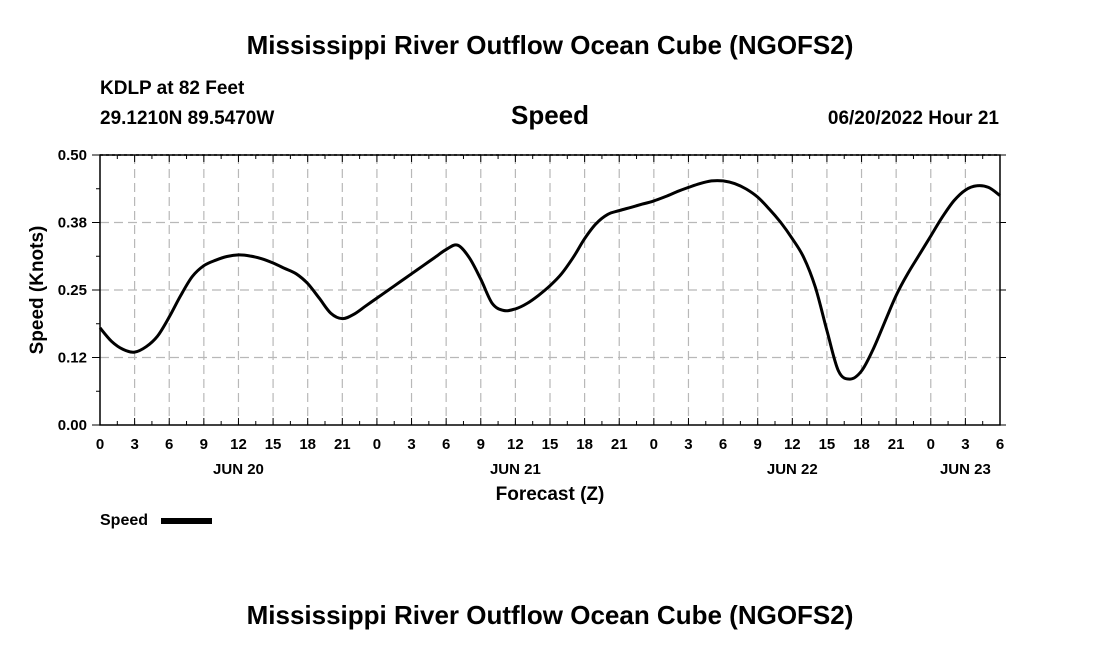 This screenshot has height=650, width=1100. What do you see at coordinates (550, 494) in the screenshot?
I see `x-axis-label: Forecast (Z)` at bounding box center [550, 494].